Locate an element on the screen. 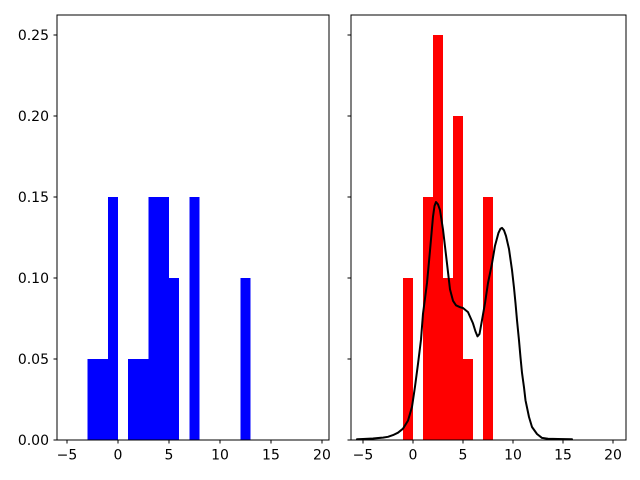 The height and width of the screenshot is (480, 640). y-tick-label: 0.25 is located at coordinates (33, 36).